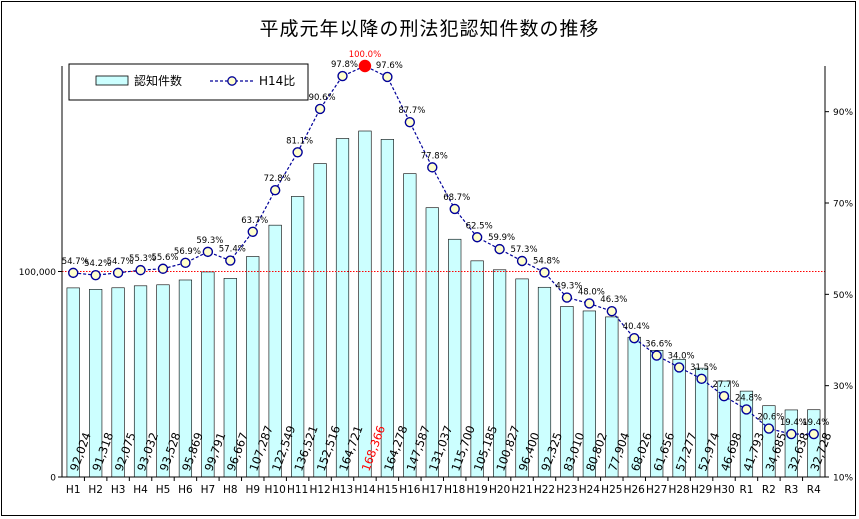  Describe the element at coordinates (567, 297) in the screenshot. I see `ratio-point-H23` at that location.